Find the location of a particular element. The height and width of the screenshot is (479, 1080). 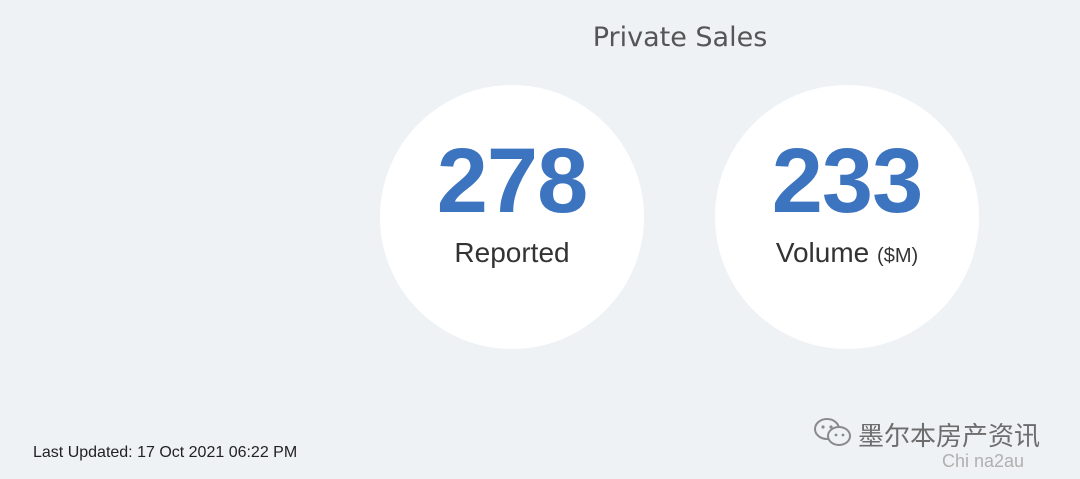

stat-value: 278 is located at coordinates (512, 181).